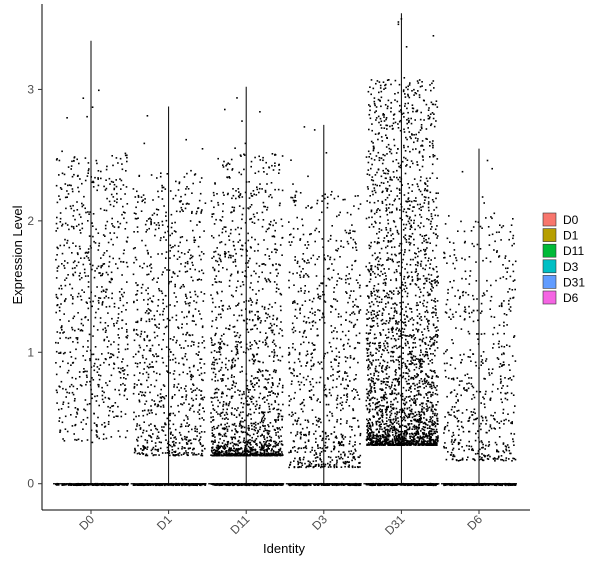  What do you see at coordinates (98, 484) in the screenshot?
I see `data-point-D0-zero` at bounding box center [98, 484].